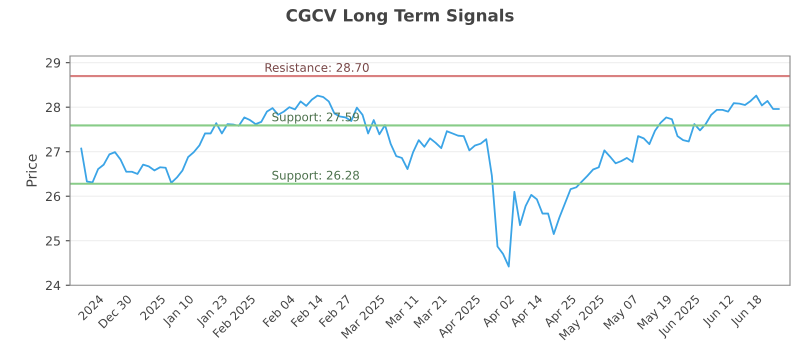 Image resolution: width=800 pixels, height=350 pixels. Describe the element at coordinates (53, 63) in the screenshot. I see `y-tick-label: 29` at that location.